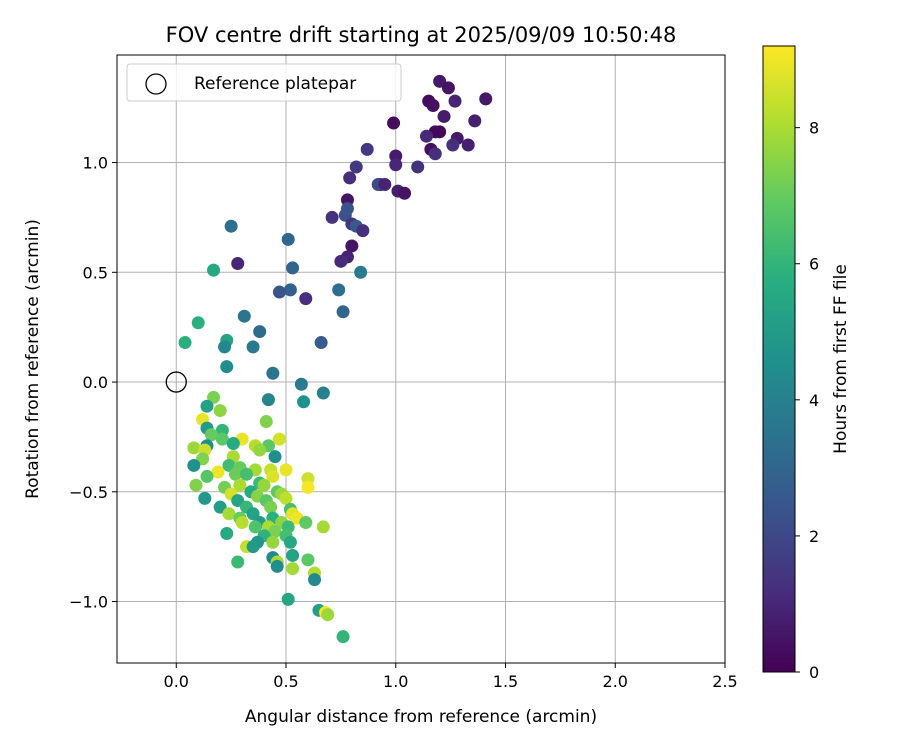 This screenshot has height=754, width=900. What do you see at coordinates (615, 681) in the screenshot?
I see `x-tick-label: 2.0` at bounding box center [615, 681].